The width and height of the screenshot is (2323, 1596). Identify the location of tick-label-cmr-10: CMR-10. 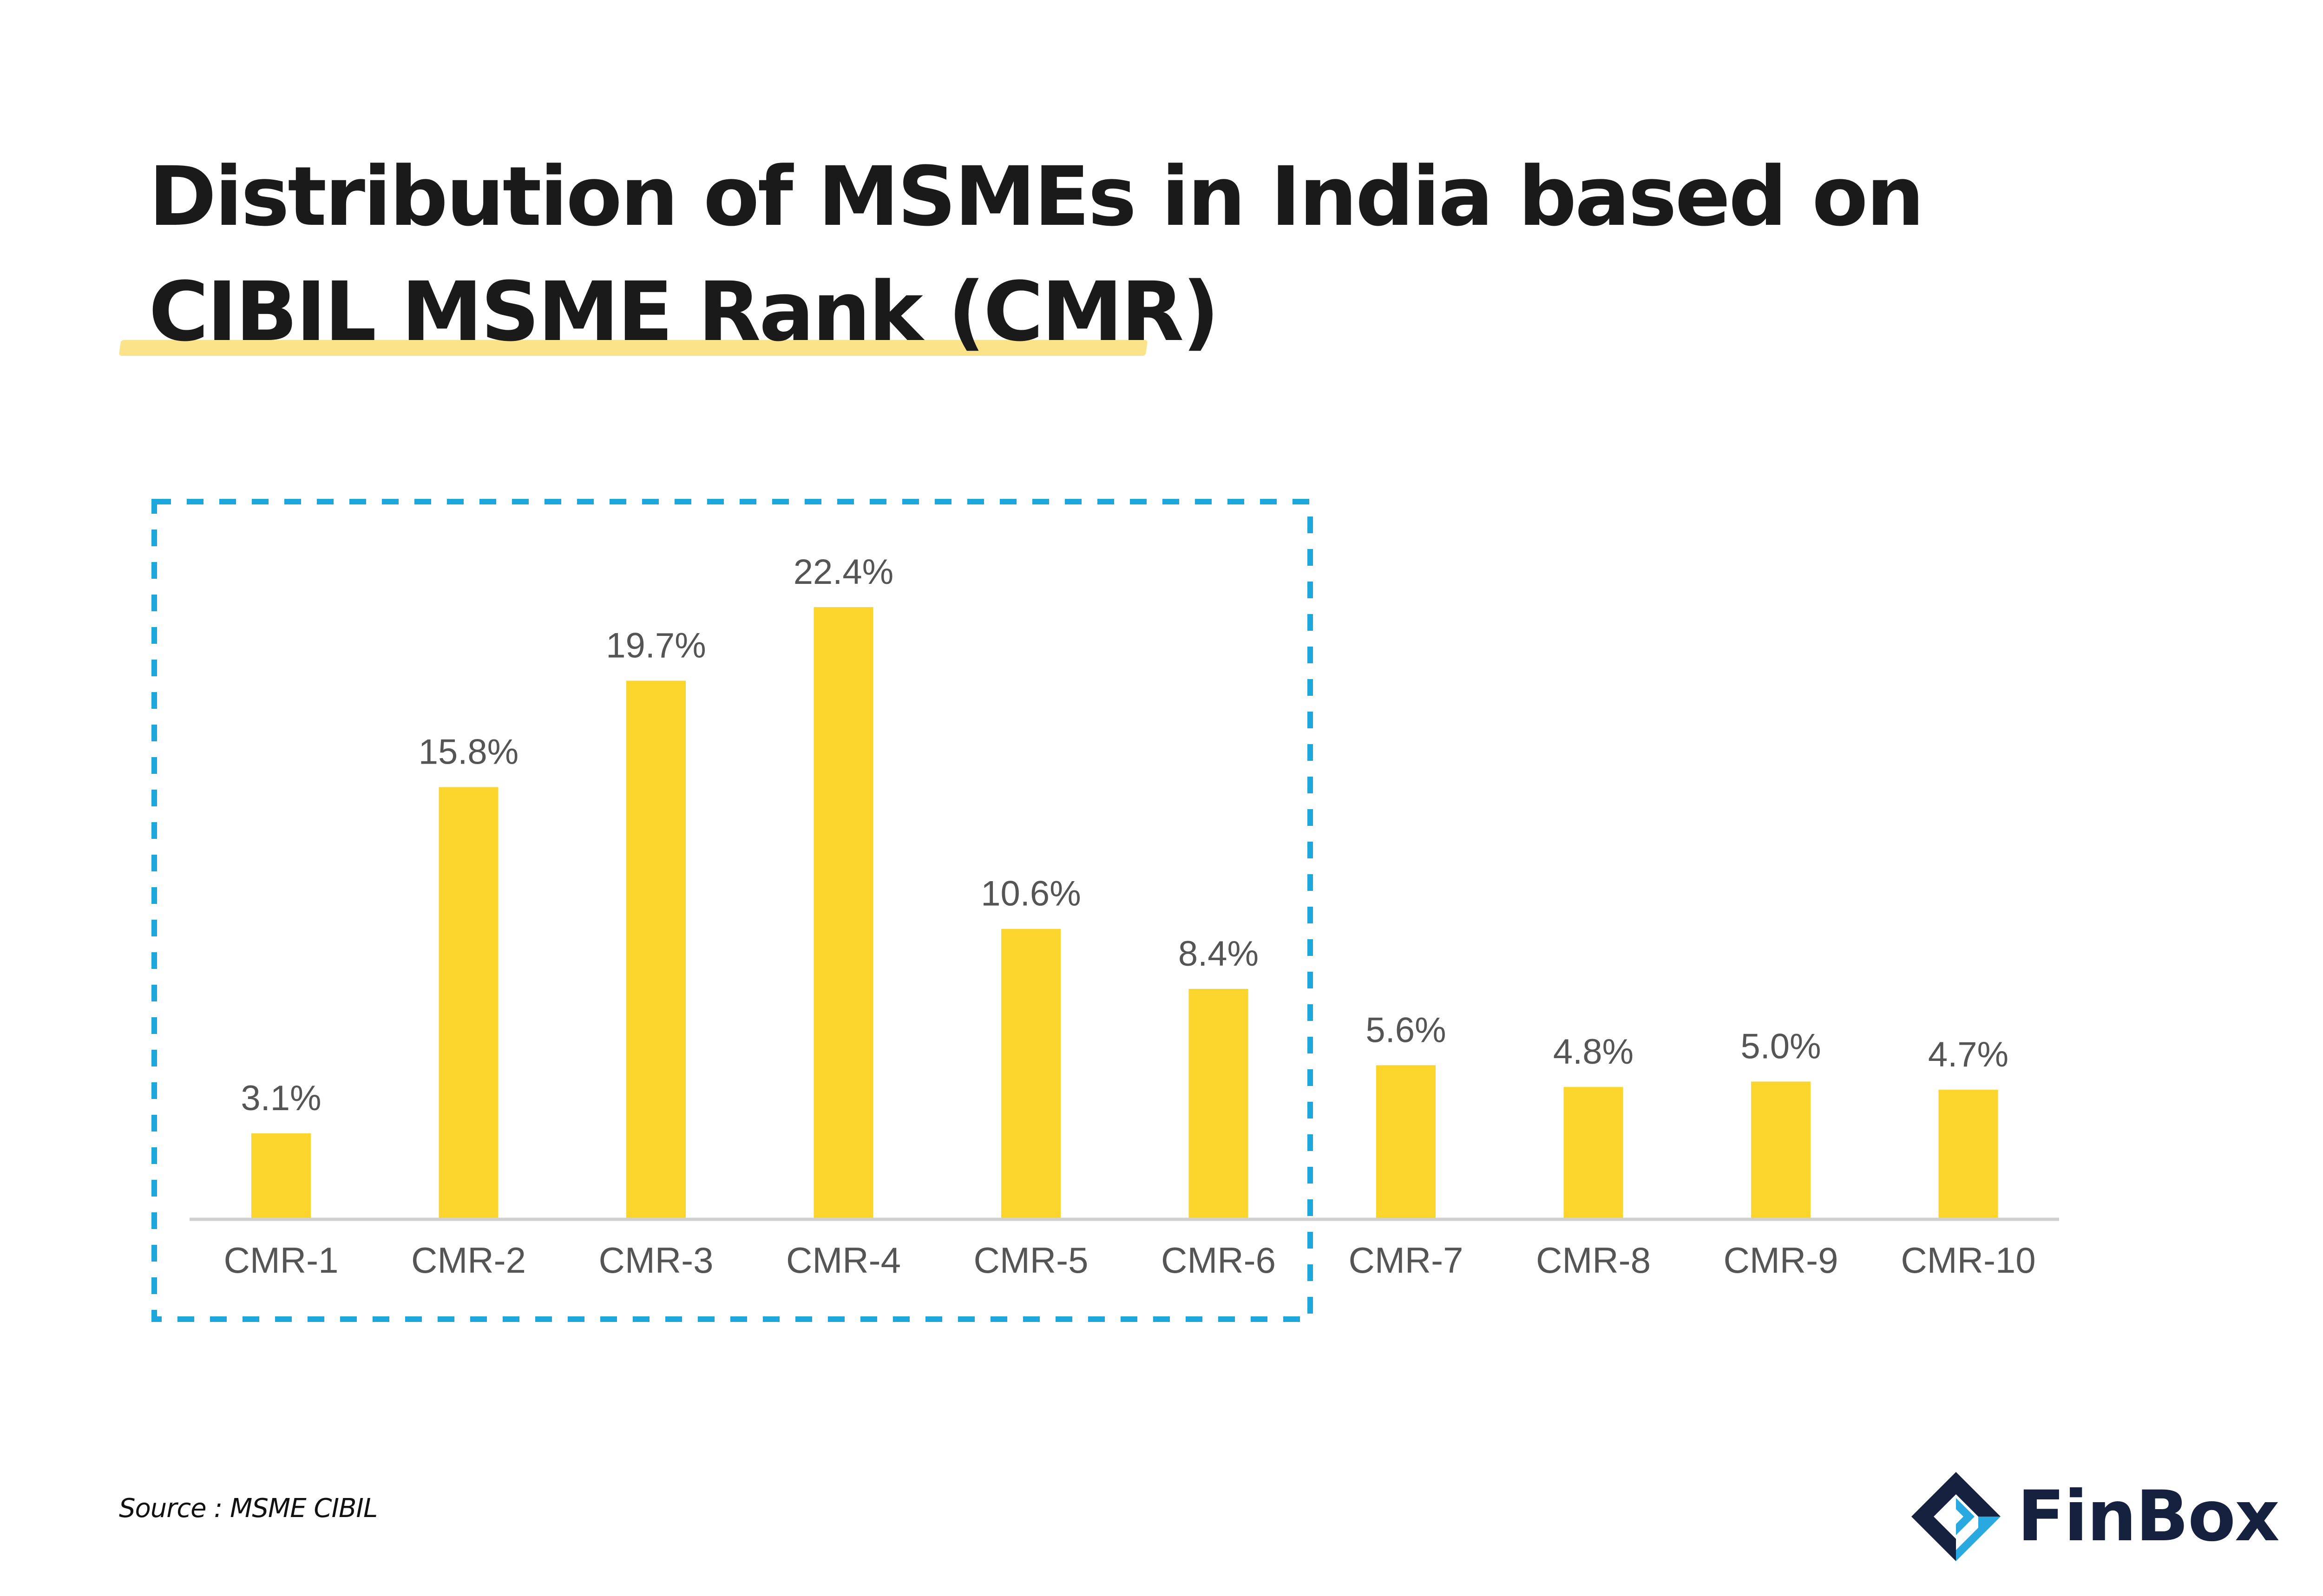
(1968, 1260).